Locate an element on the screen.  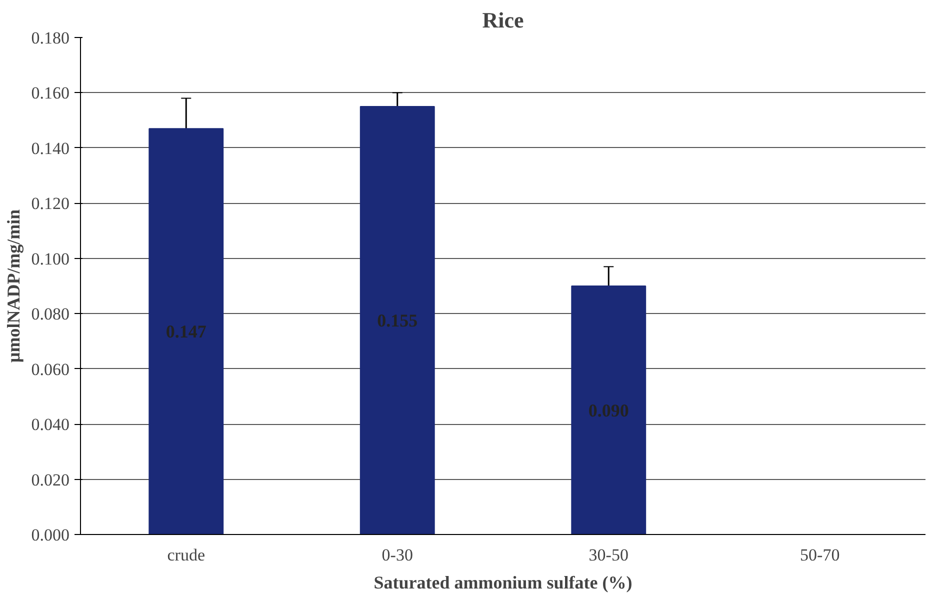
data-label: 0.147 is located at coordinates (186, 332).